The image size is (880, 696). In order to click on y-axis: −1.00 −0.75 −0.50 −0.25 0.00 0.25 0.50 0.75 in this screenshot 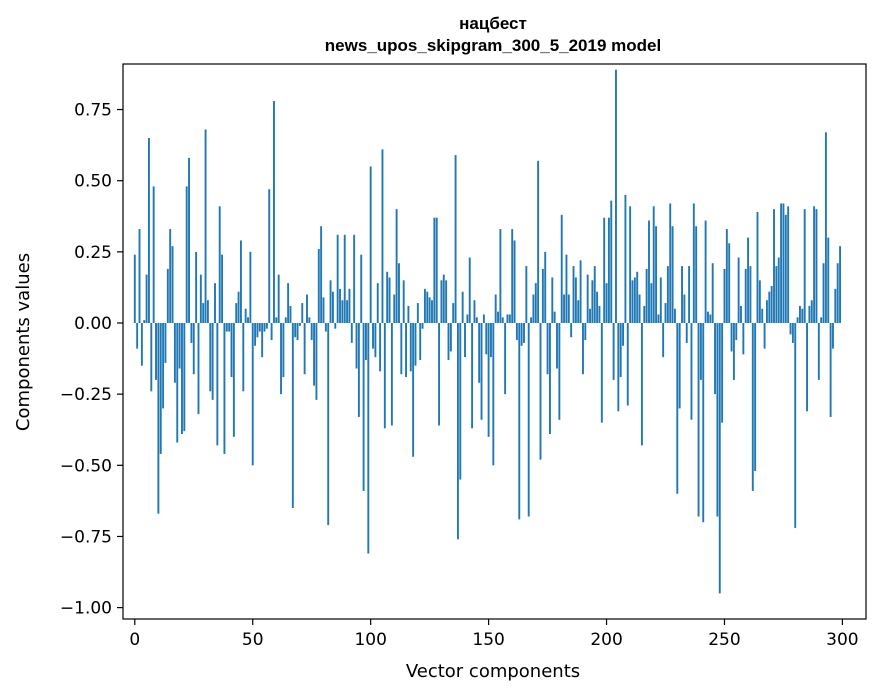, I will do `click(91, 360)`.